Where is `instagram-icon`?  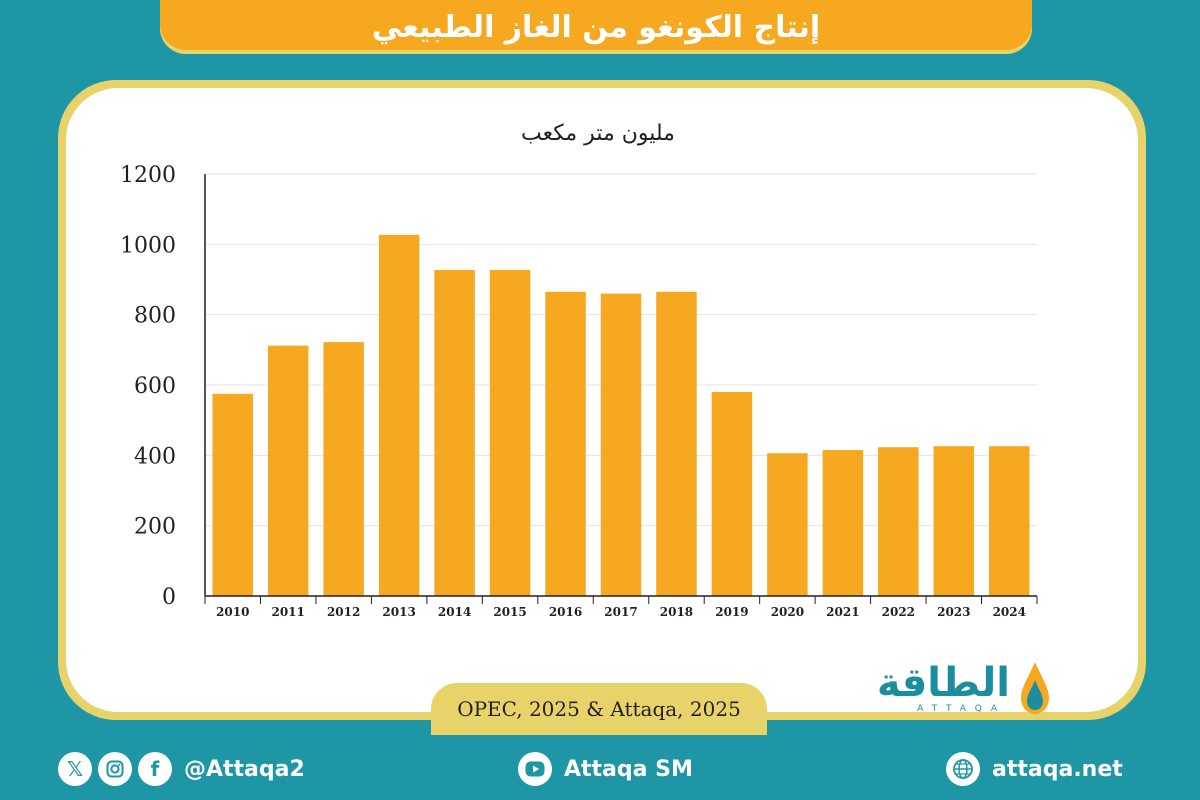
instagram-icon is located at coordinates (115, 769).